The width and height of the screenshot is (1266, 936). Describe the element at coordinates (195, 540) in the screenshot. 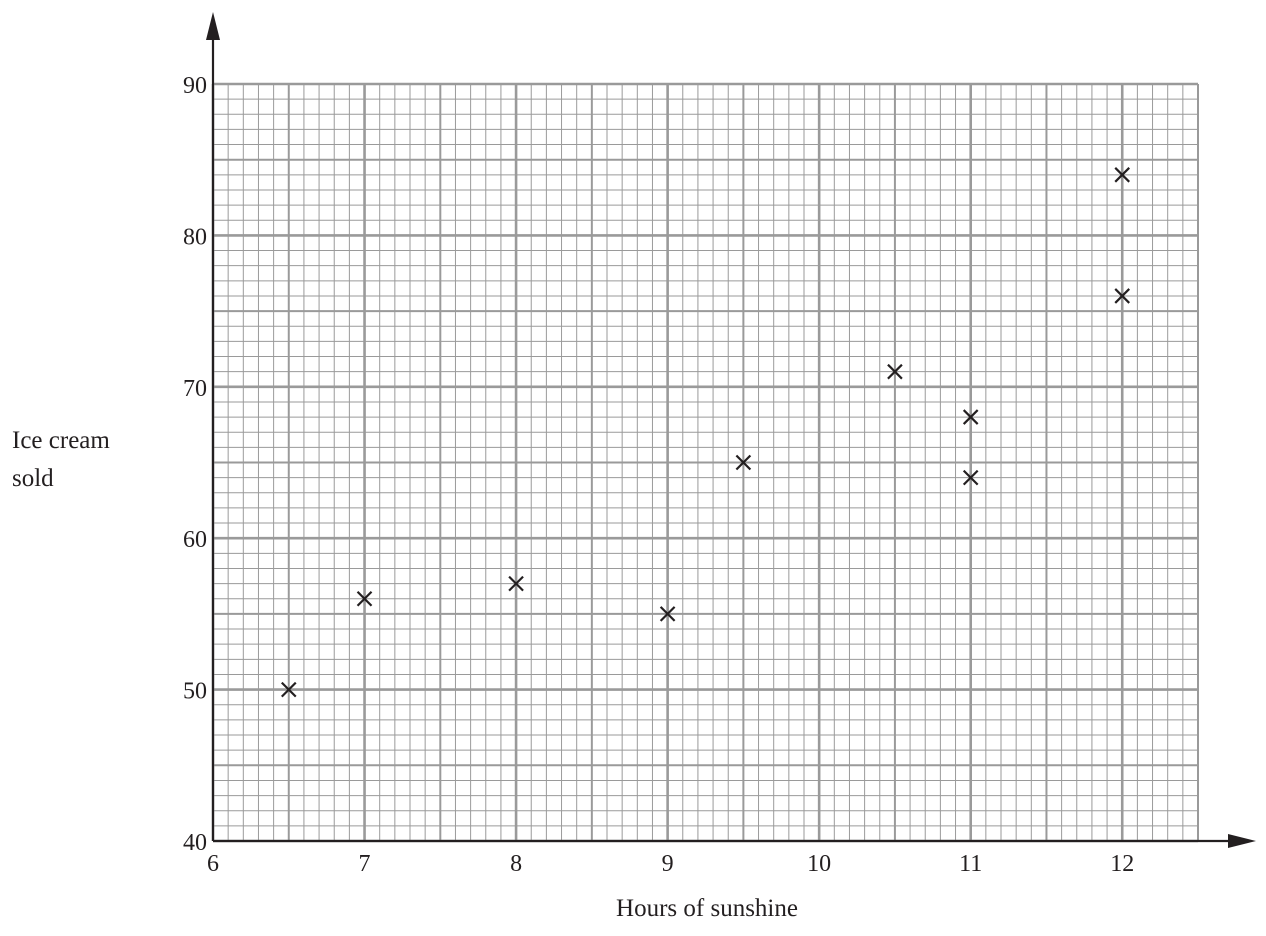

I see `y-tick-label: 60` at that location.